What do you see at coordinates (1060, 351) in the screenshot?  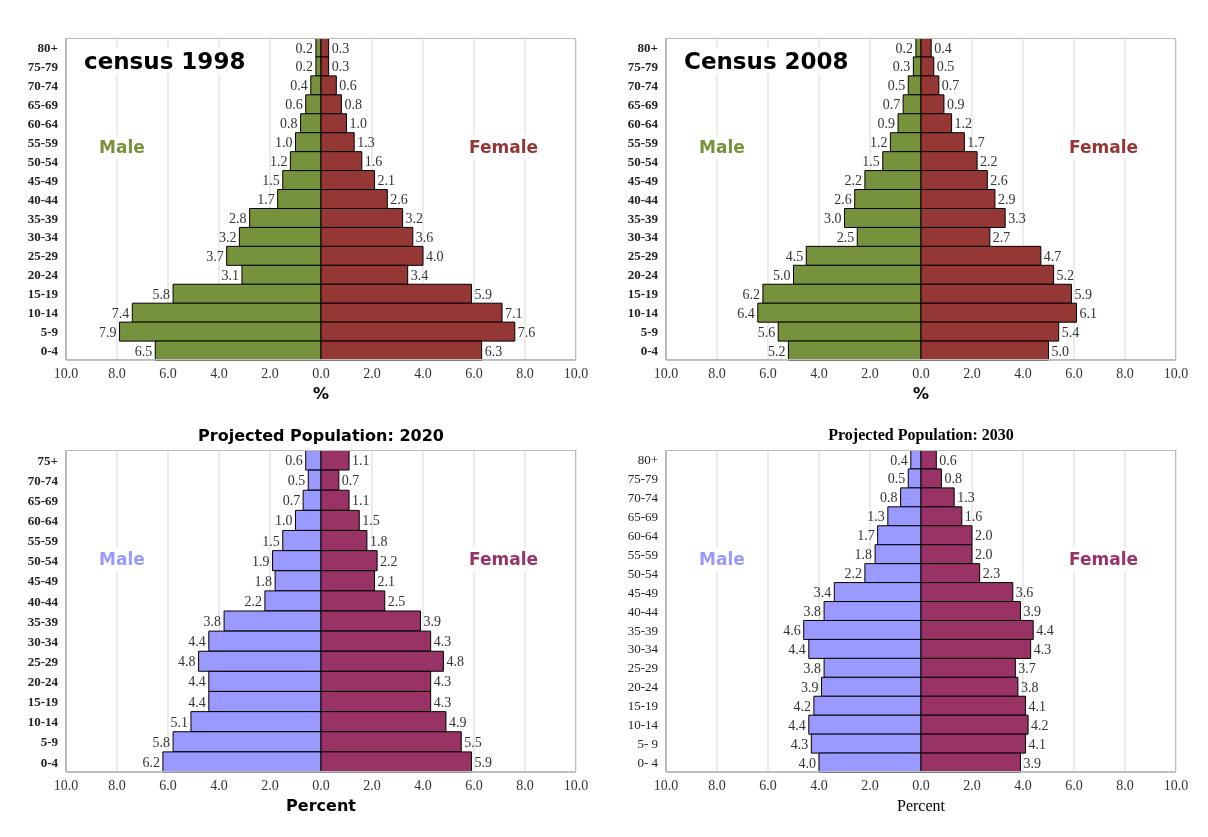 I see `data-label: 5.0` at bounding box center [1060, 351].